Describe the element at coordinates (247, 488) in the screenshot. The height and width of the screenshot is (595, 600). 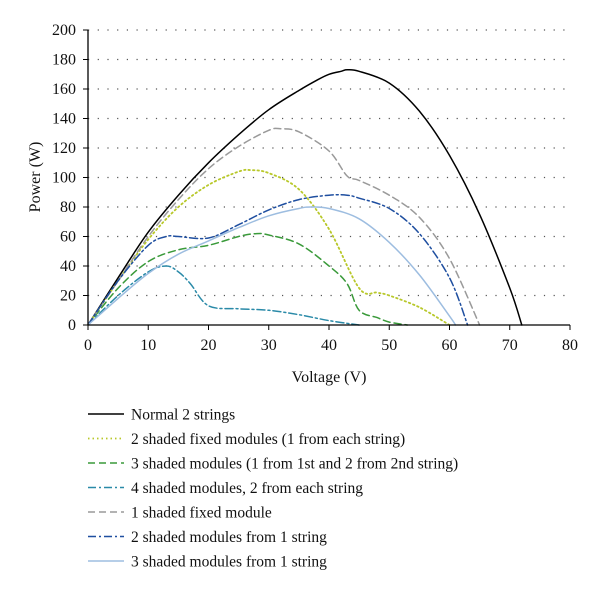
I see `legend-label: 4 shaded modules, 2 from each string` at that location.